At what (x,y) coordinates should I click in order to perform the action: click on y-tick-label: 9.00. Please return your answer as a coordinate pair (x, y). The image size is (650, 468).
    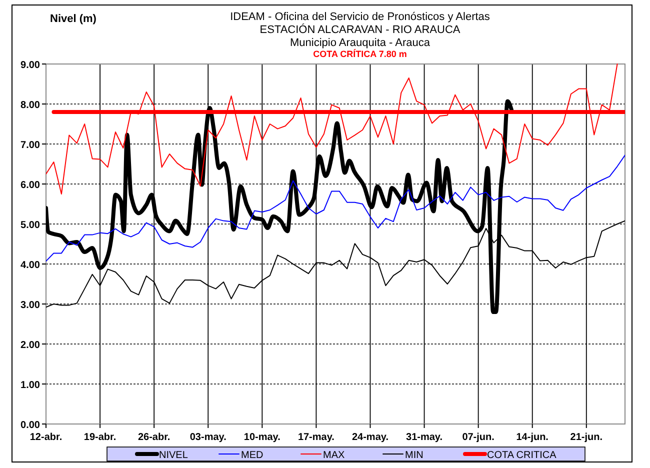
    Looking at the image, I should click on (30, 65).